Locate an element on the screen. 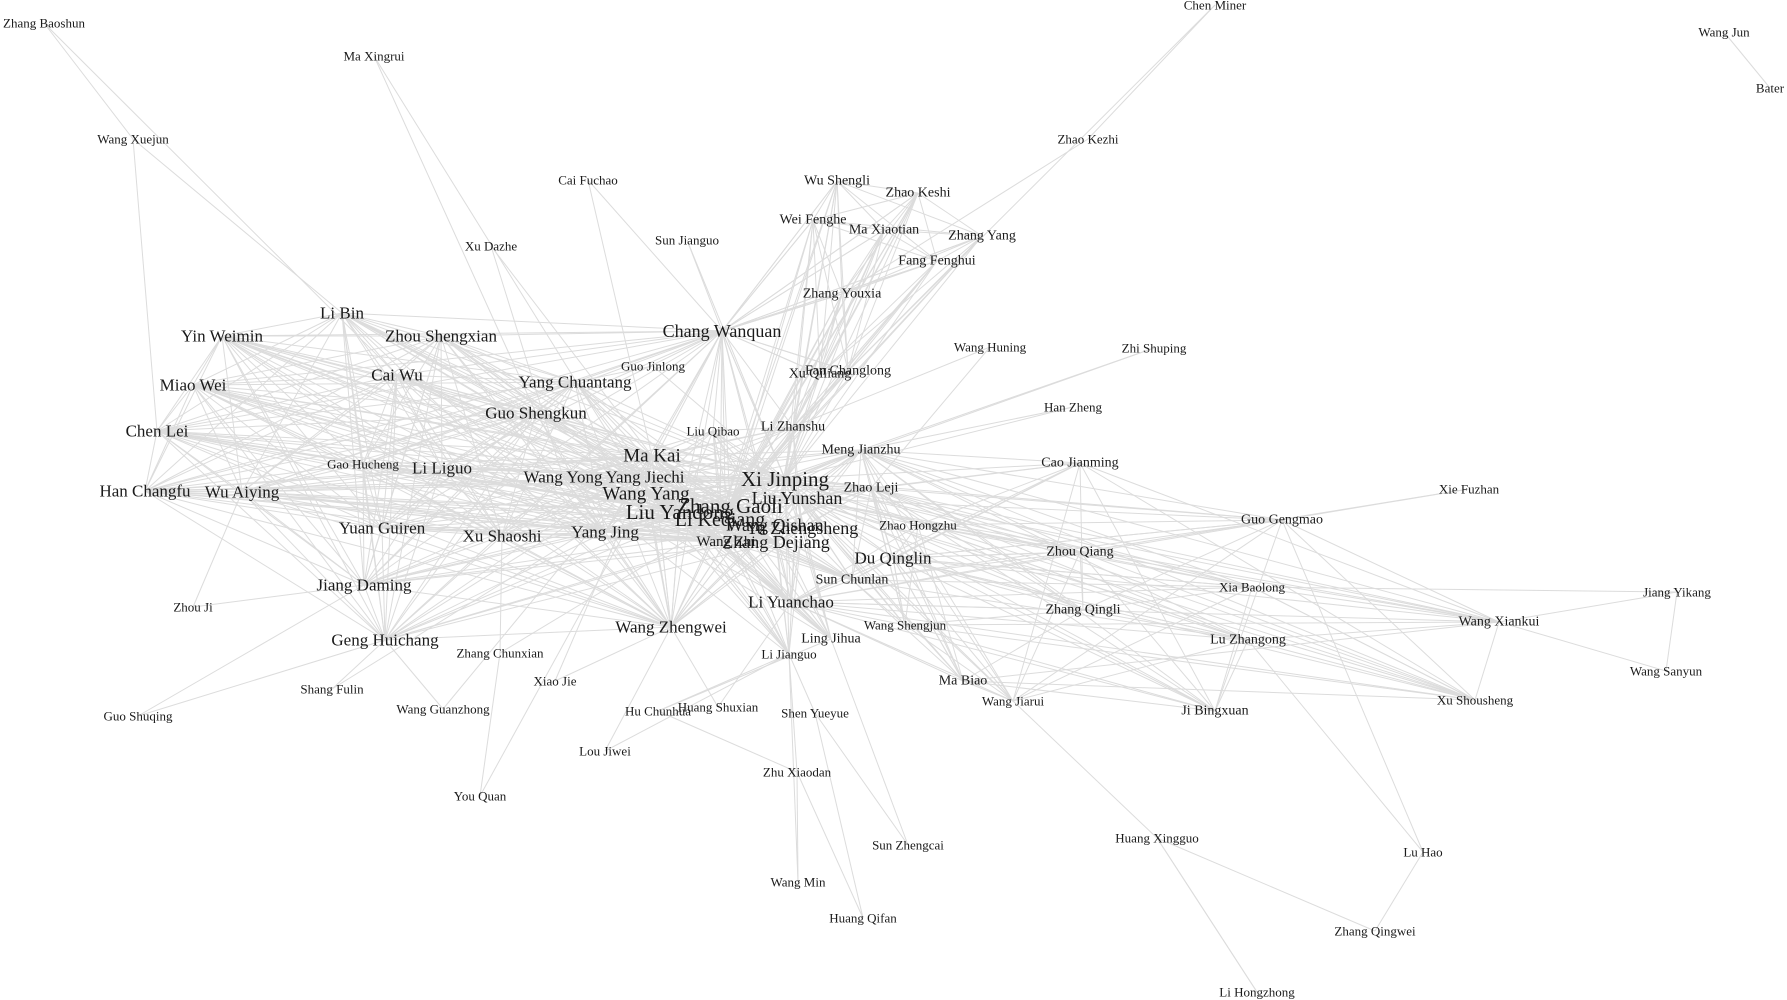 The height and width of the screenshot is (1000, 1787). node-label-cao-jianming: Cao Jianming is located at coordinates (1079, 463).